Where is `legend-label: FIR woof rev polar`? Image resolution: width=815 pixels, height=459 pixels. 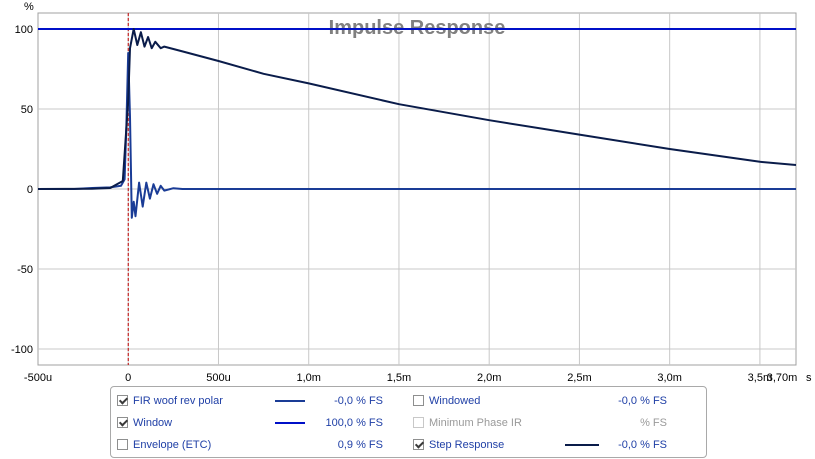
legend-label: FIR woof rev polar is located at coordinates (178, 401).